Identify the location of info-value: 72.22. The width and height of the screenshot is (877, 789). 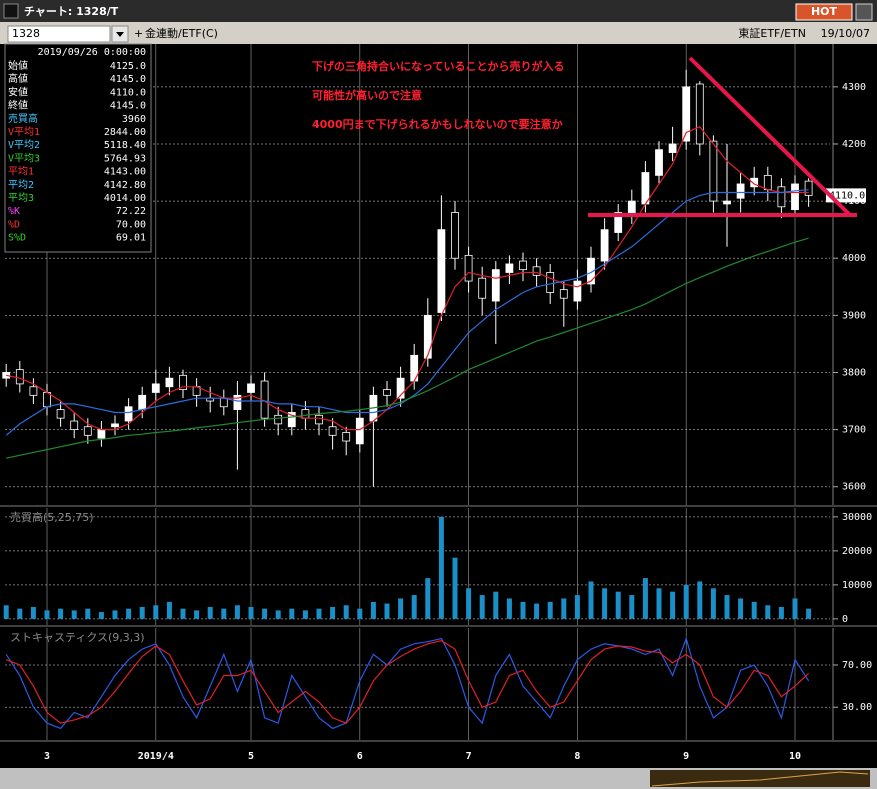
(131, 211).